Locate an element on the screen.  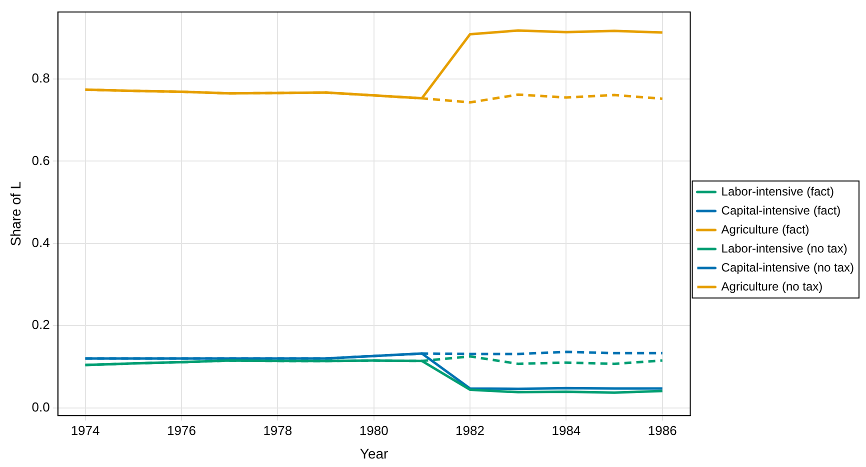
y-tick-label: 0.2 is located at coordinates (41, 324).